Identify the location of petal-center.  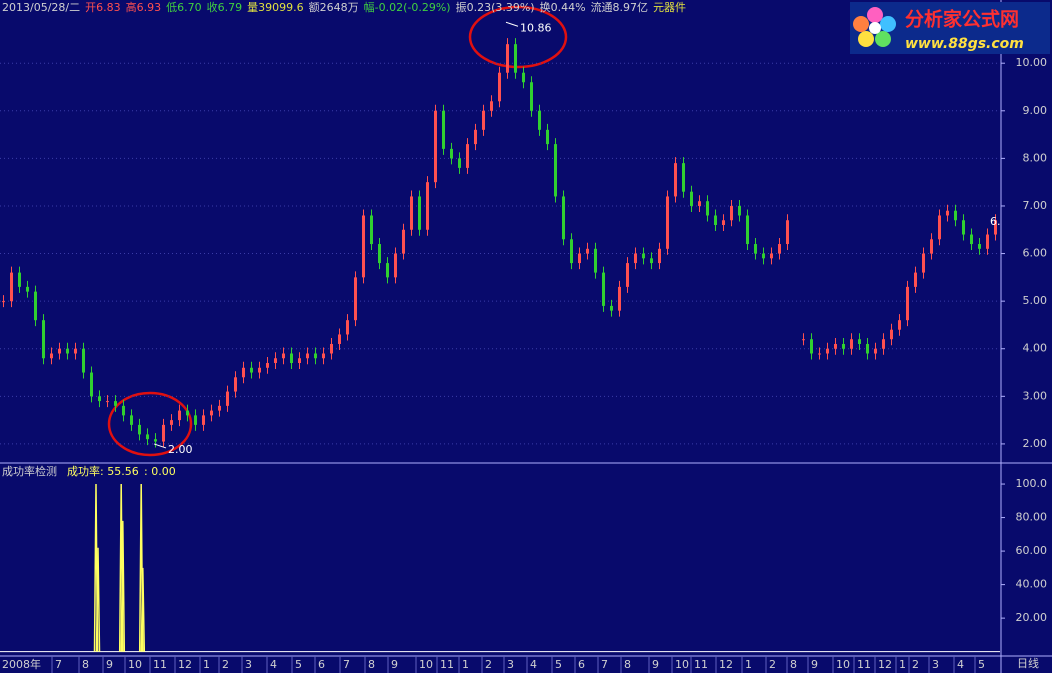
(875, 28).